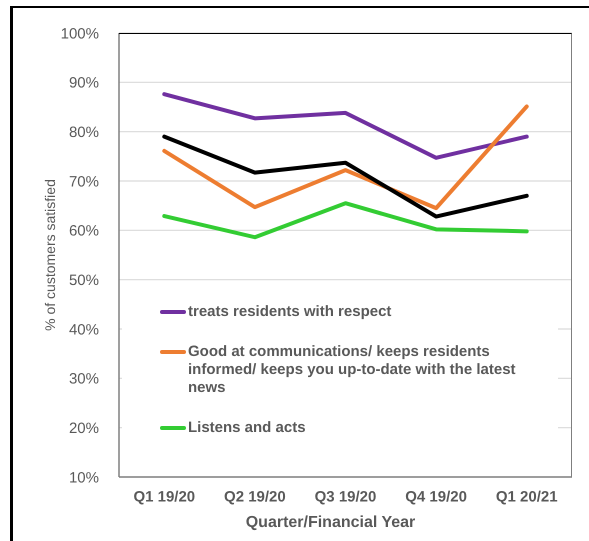 Image resolution: width=589 pixels, height=541 pixels. I want to click on y-tick-label: 40%, so click(83, 329).